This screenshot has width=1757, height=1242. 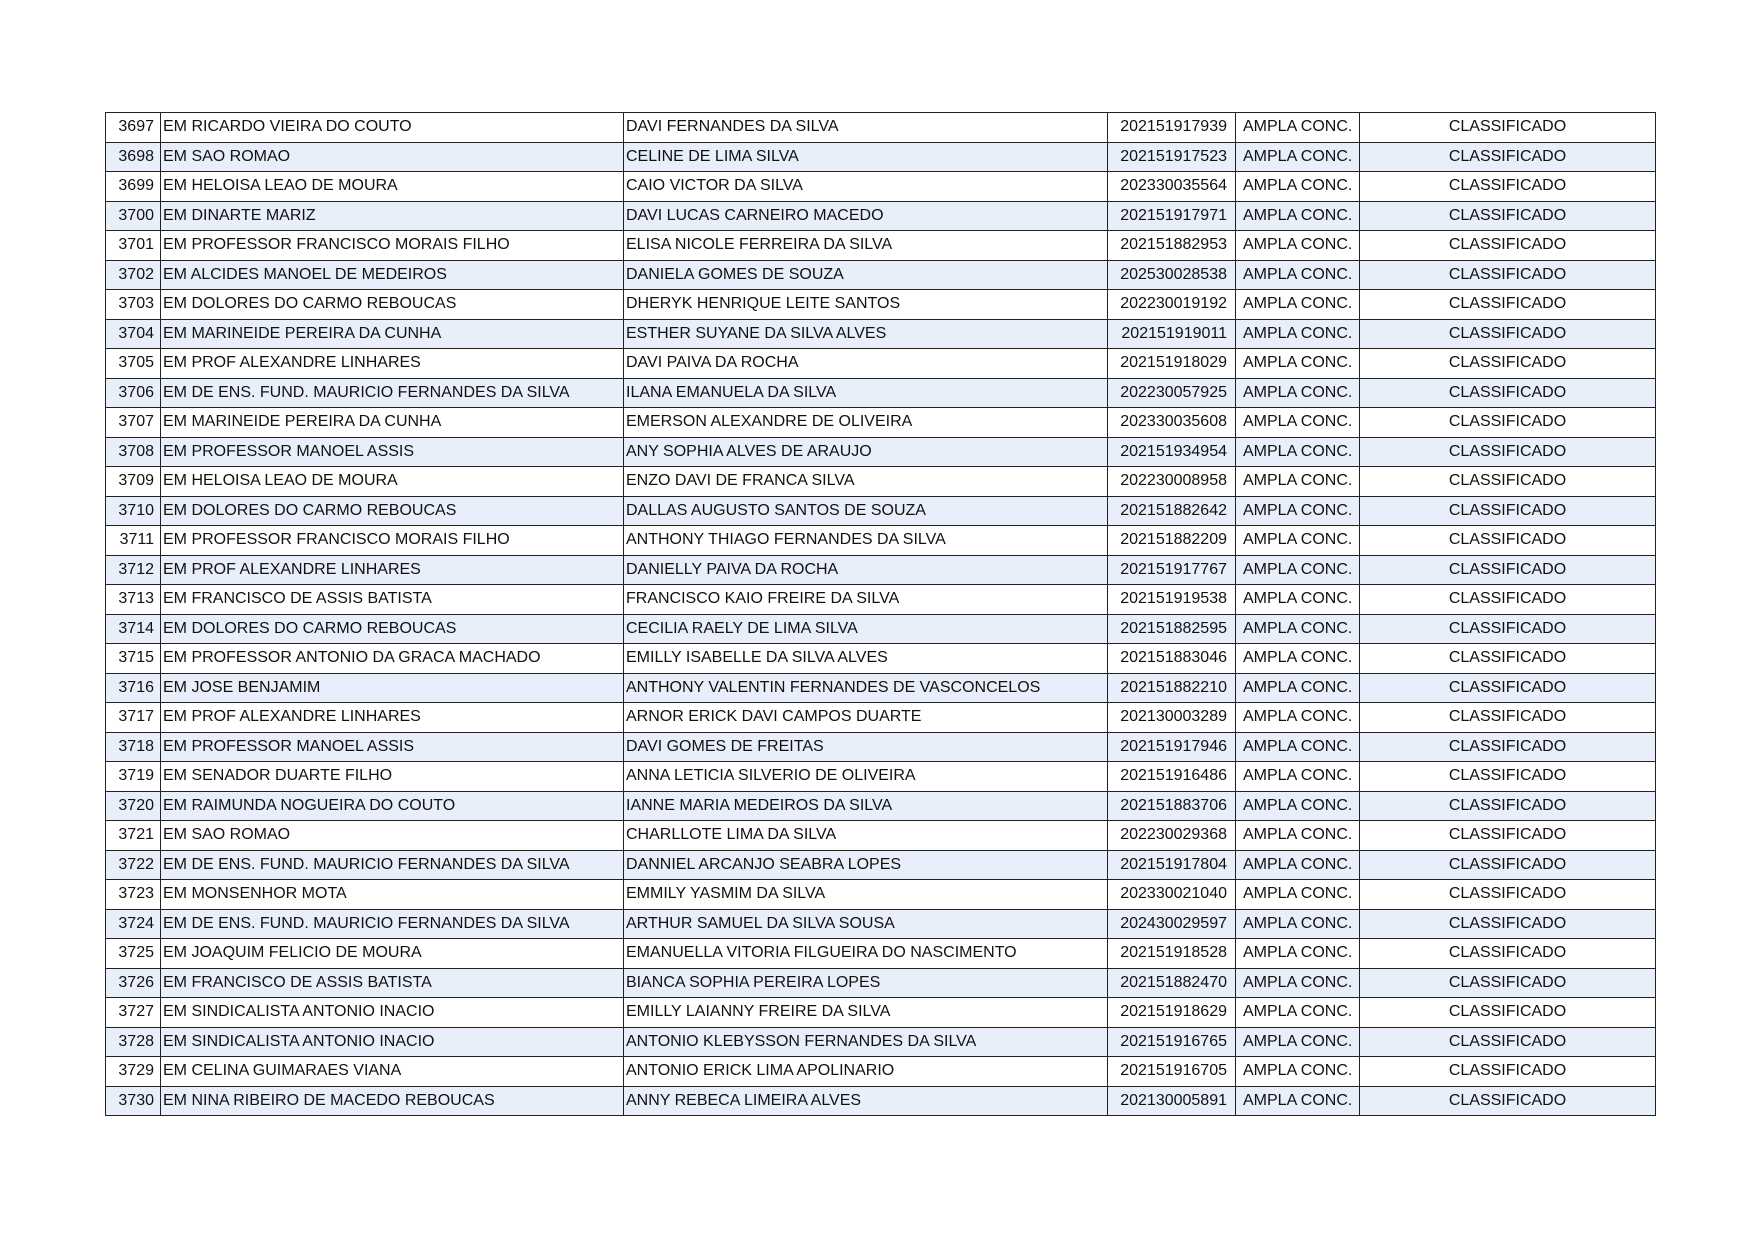 I want to click on registration-cell: 202151917946, so click(x=1171, y=746).